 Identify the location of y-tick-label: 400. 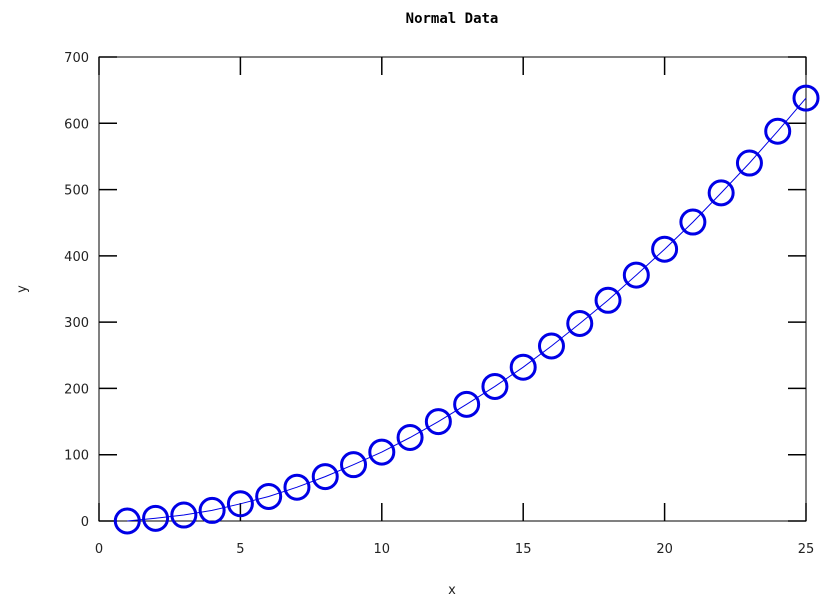
(76, 257).